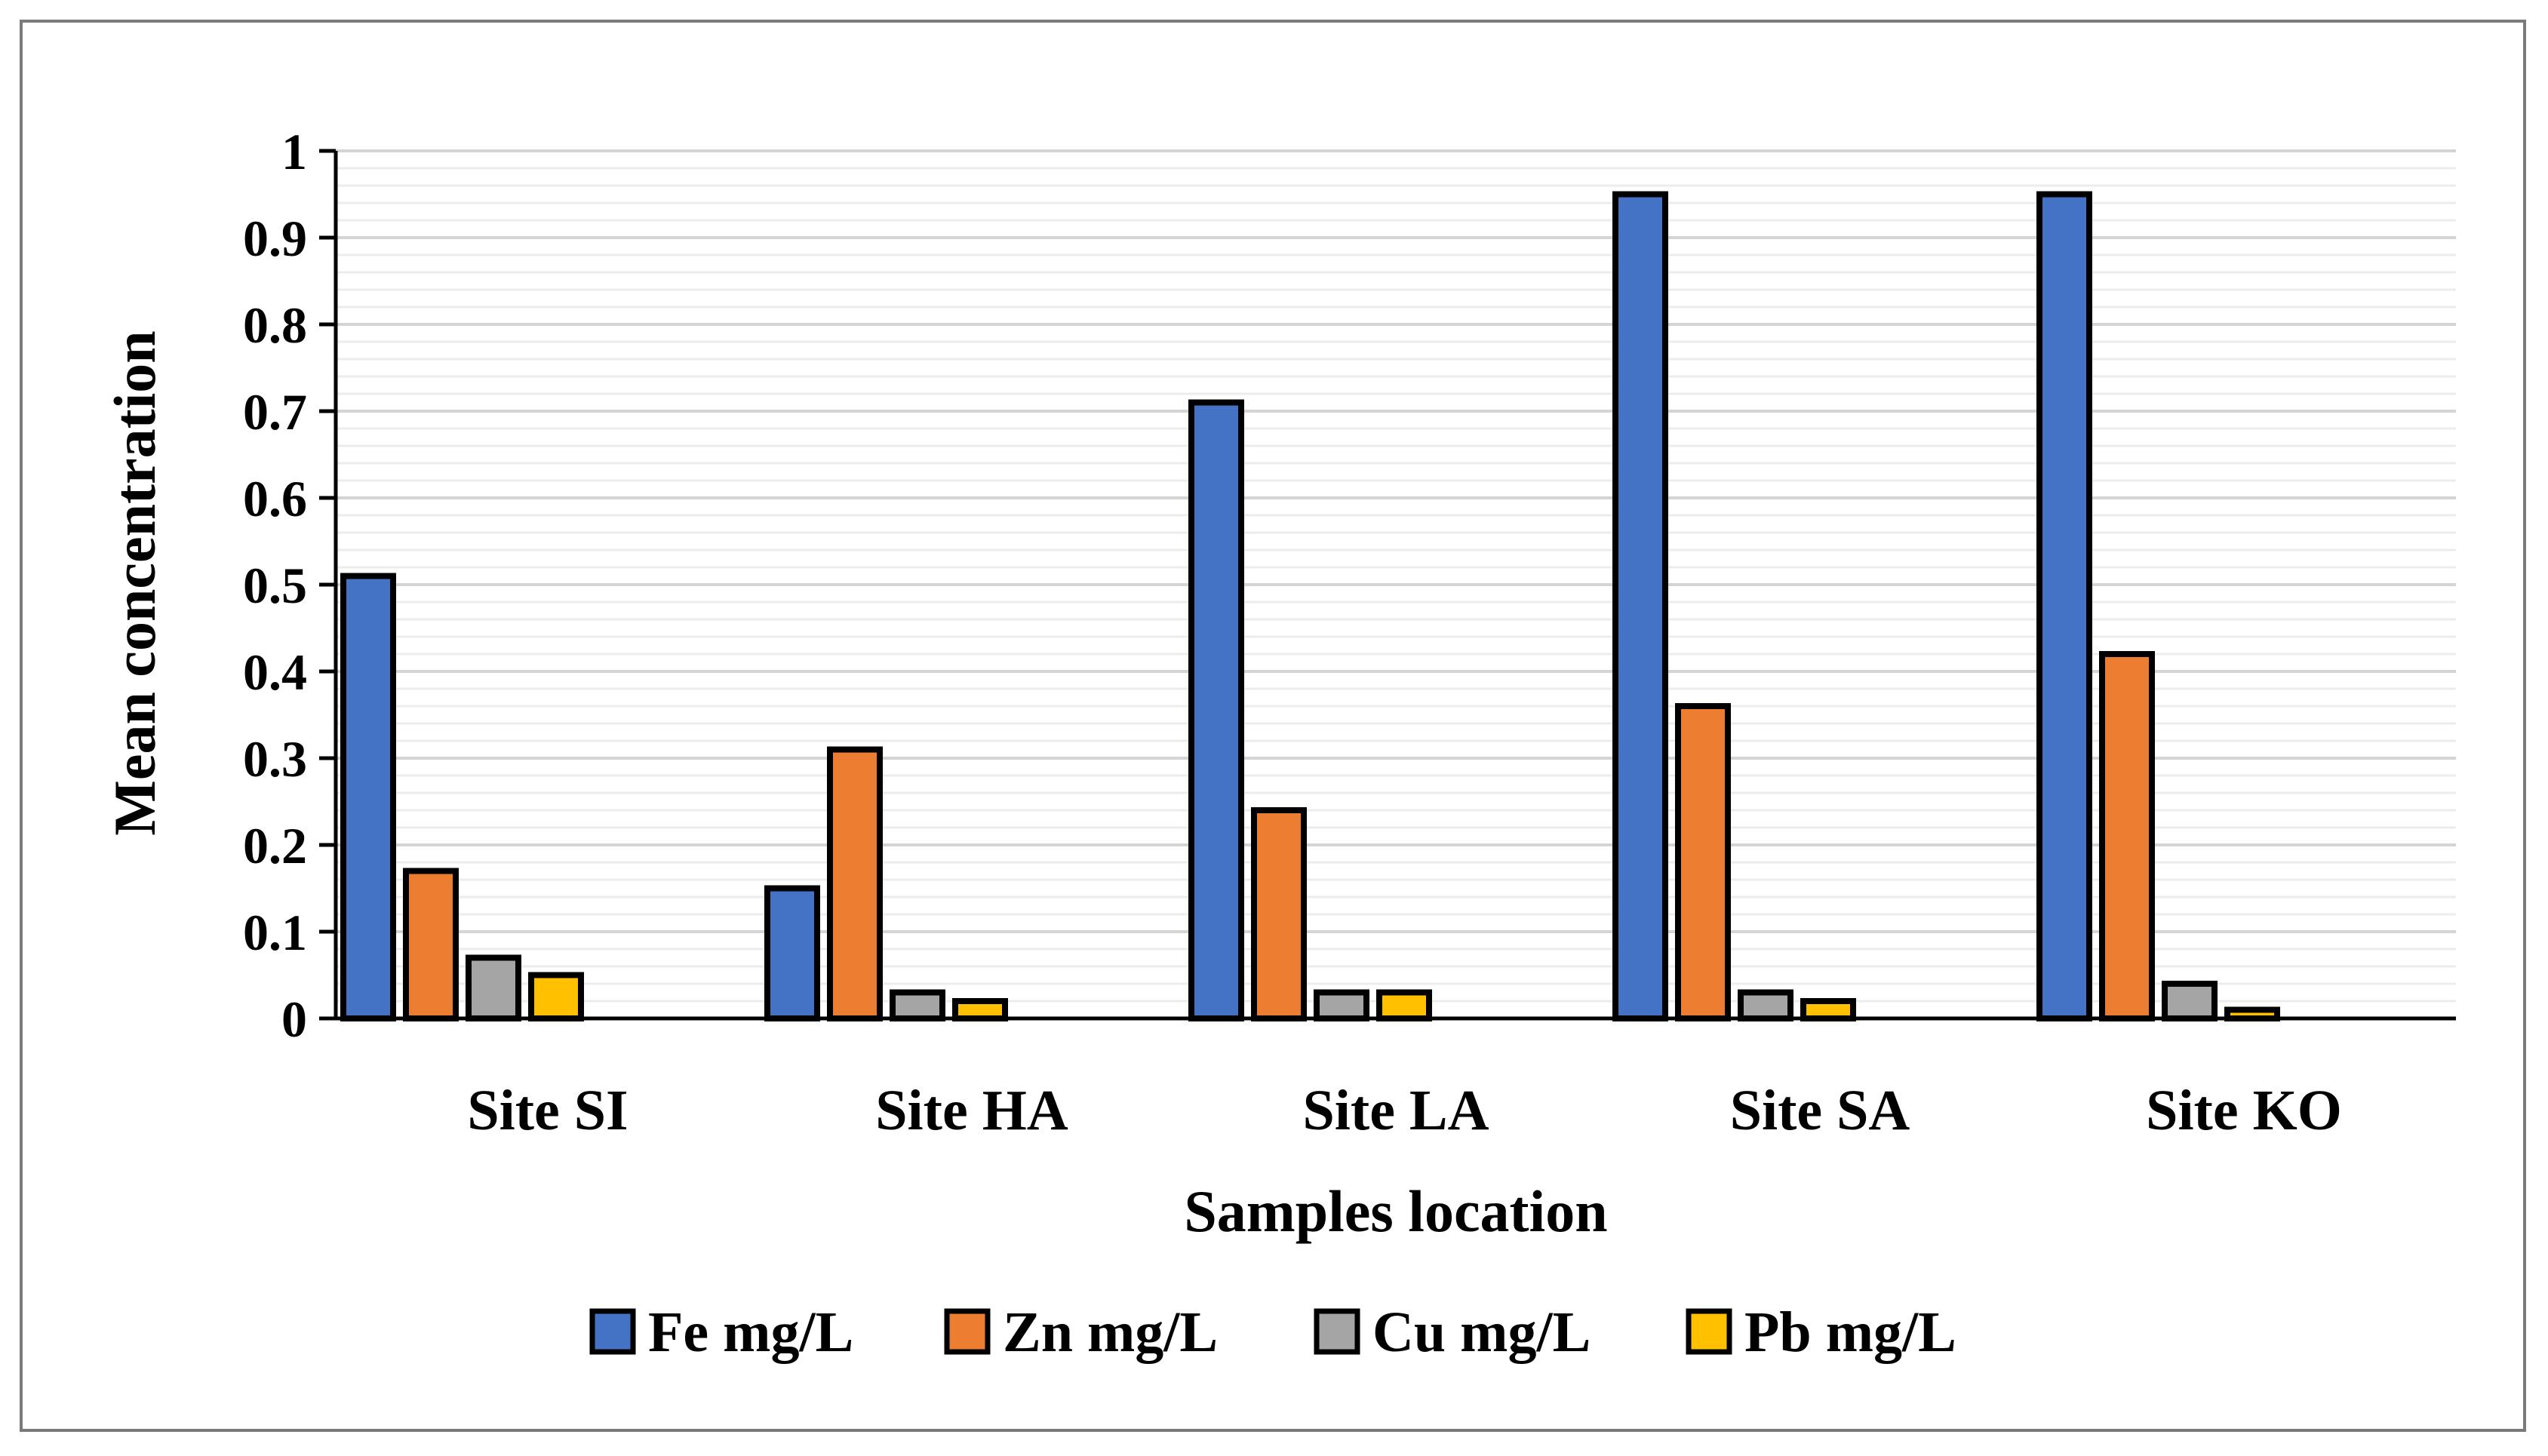  I want to click on legend-label-pb: Pb mg/L, so click(1850, 1332).